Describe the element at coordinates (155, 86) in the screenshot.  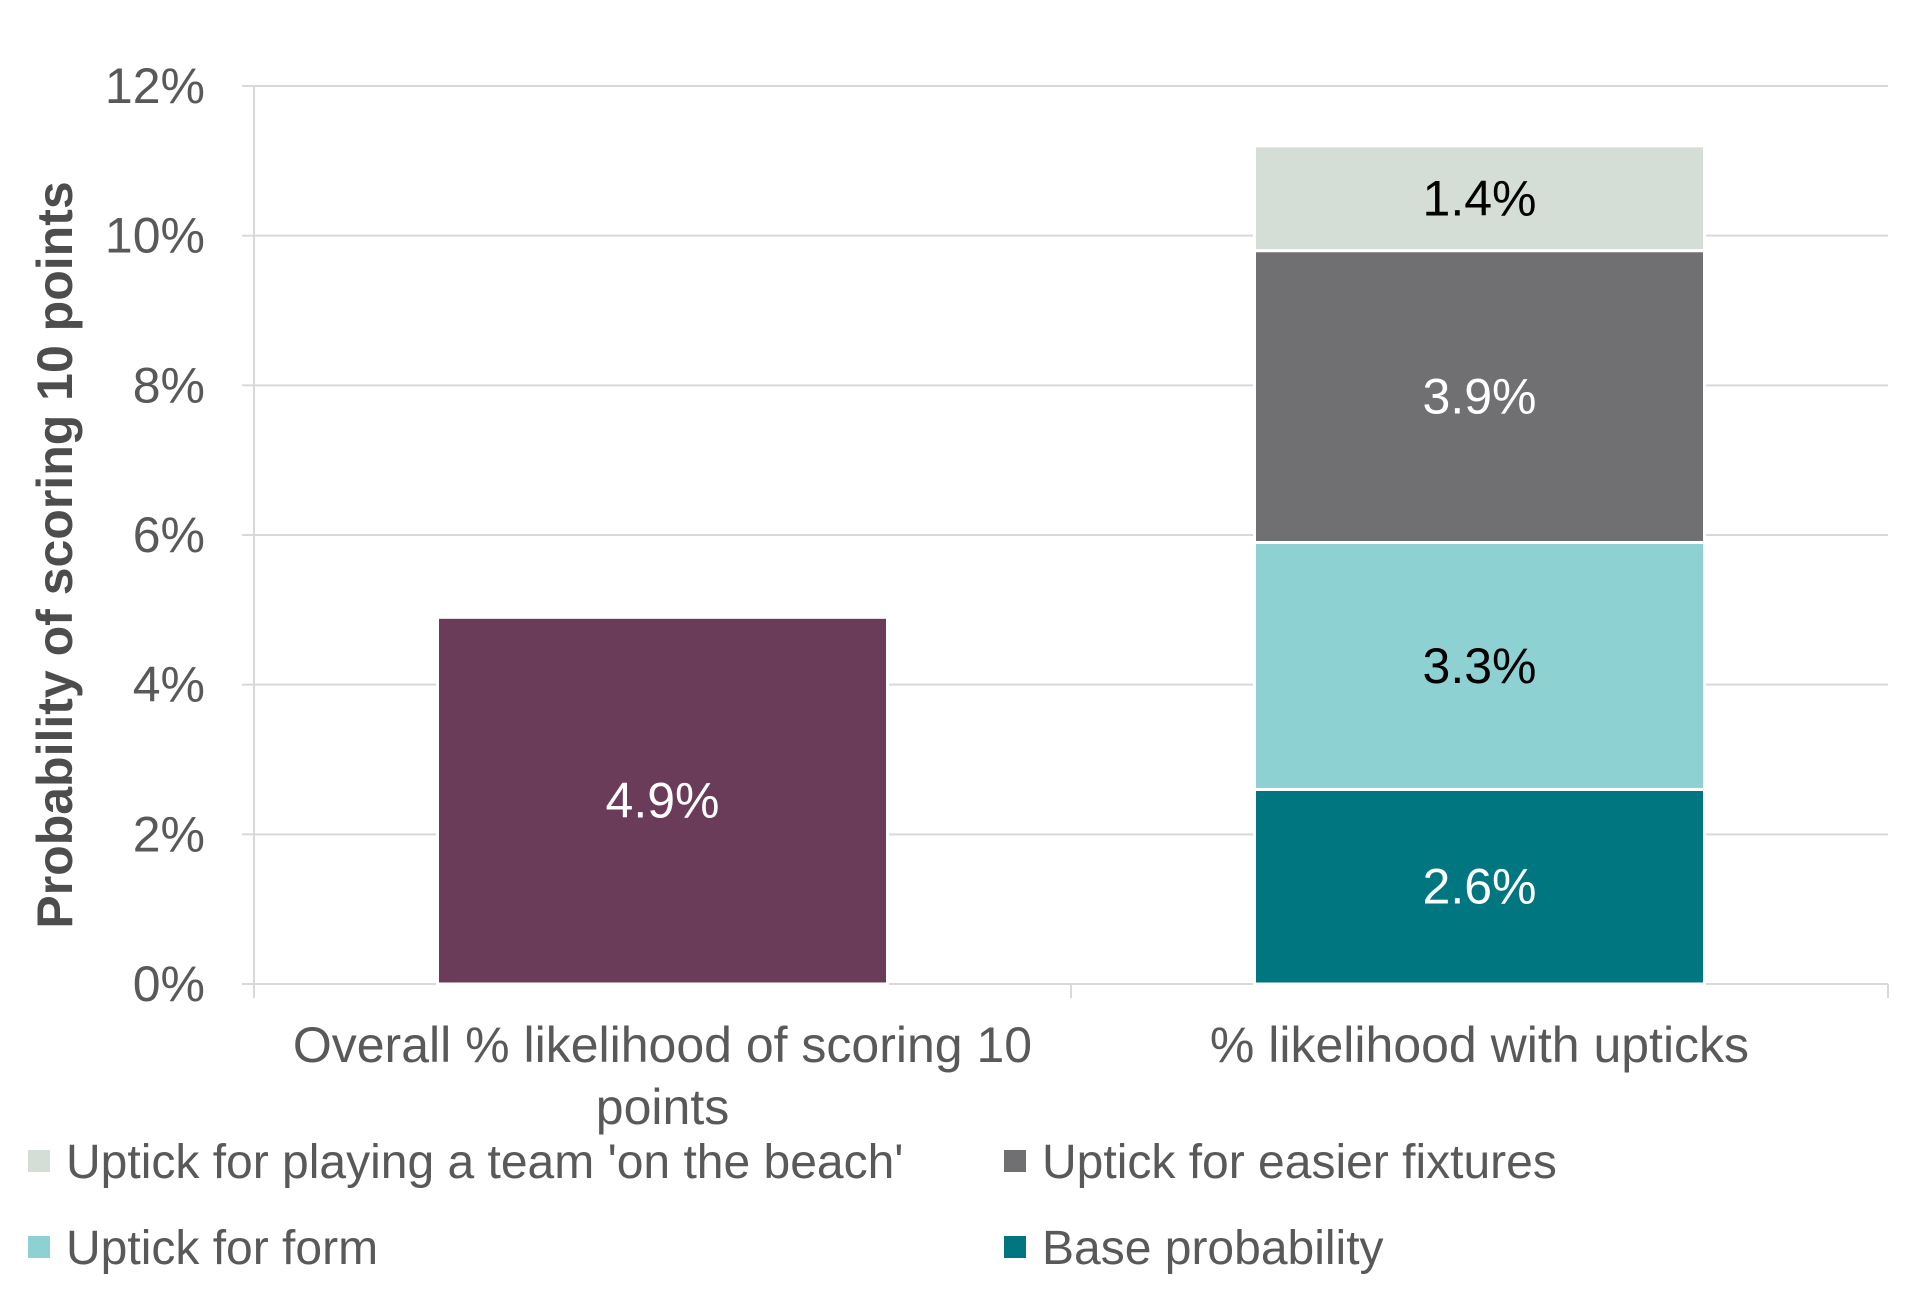
I see `y-tick-label: 12%` at that location.